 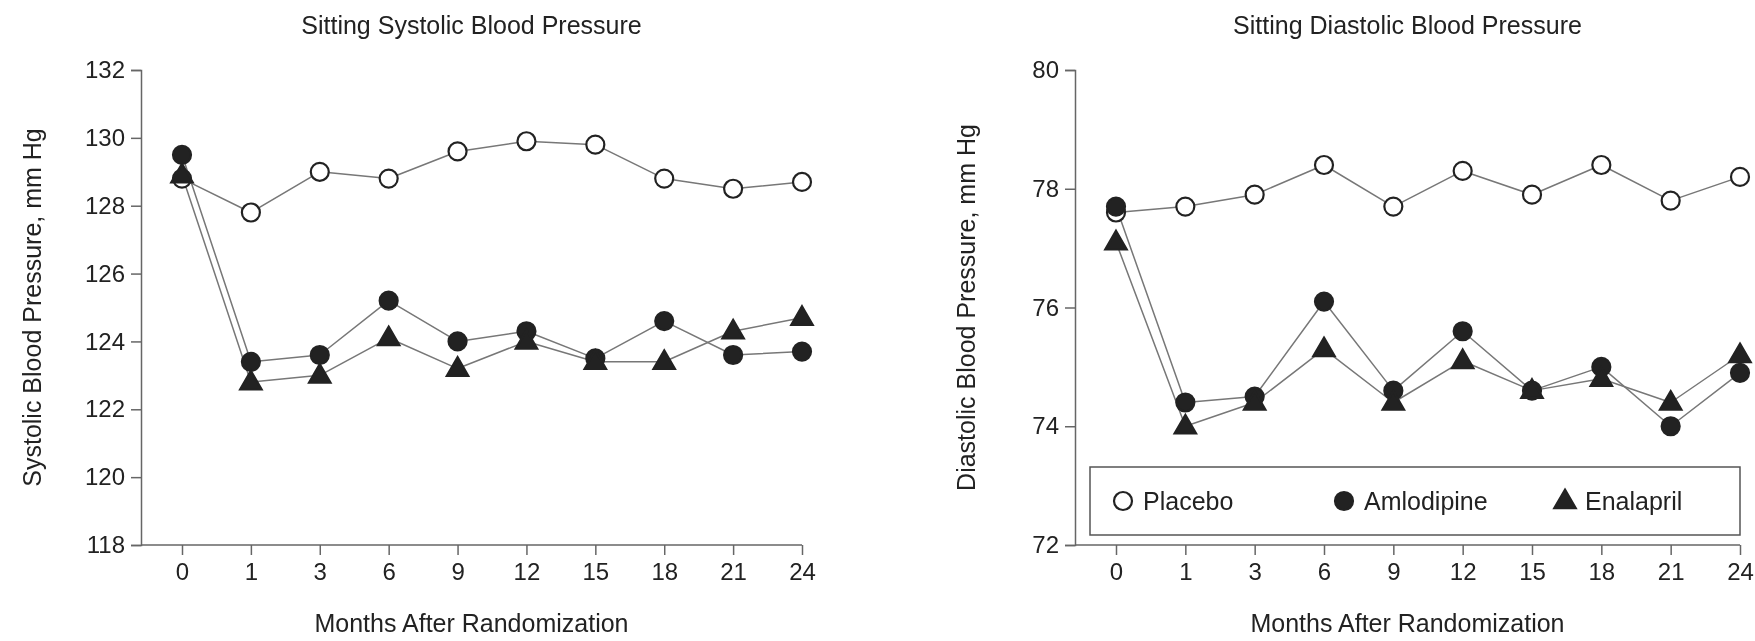 I want to click on y-axis-title: Systolic Blood Pressure, mm Hg, so click(x=32, y=307).